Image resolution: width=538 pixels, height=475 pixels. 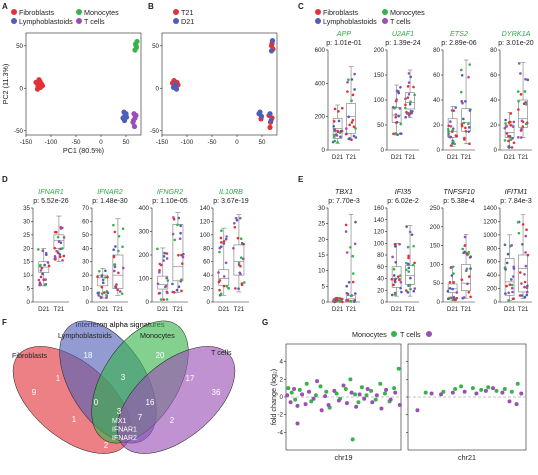 I want to click on gene-name: IFITM1, so click(x=516, y=191).